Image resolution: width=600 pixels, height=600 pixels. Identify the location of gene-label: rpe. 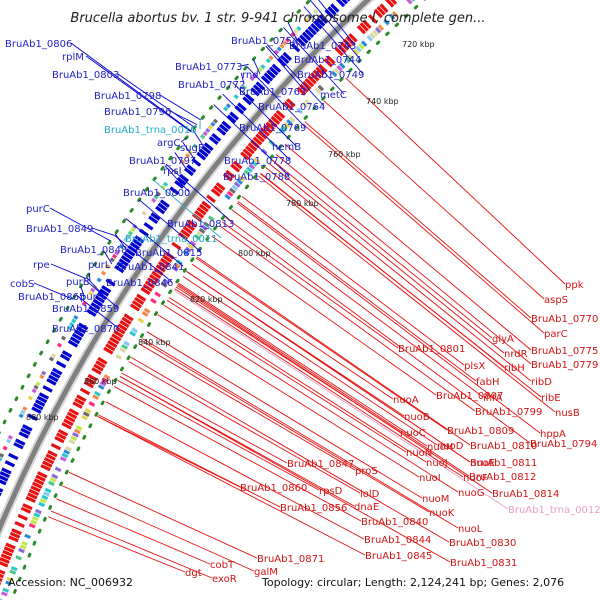
(41, 265).